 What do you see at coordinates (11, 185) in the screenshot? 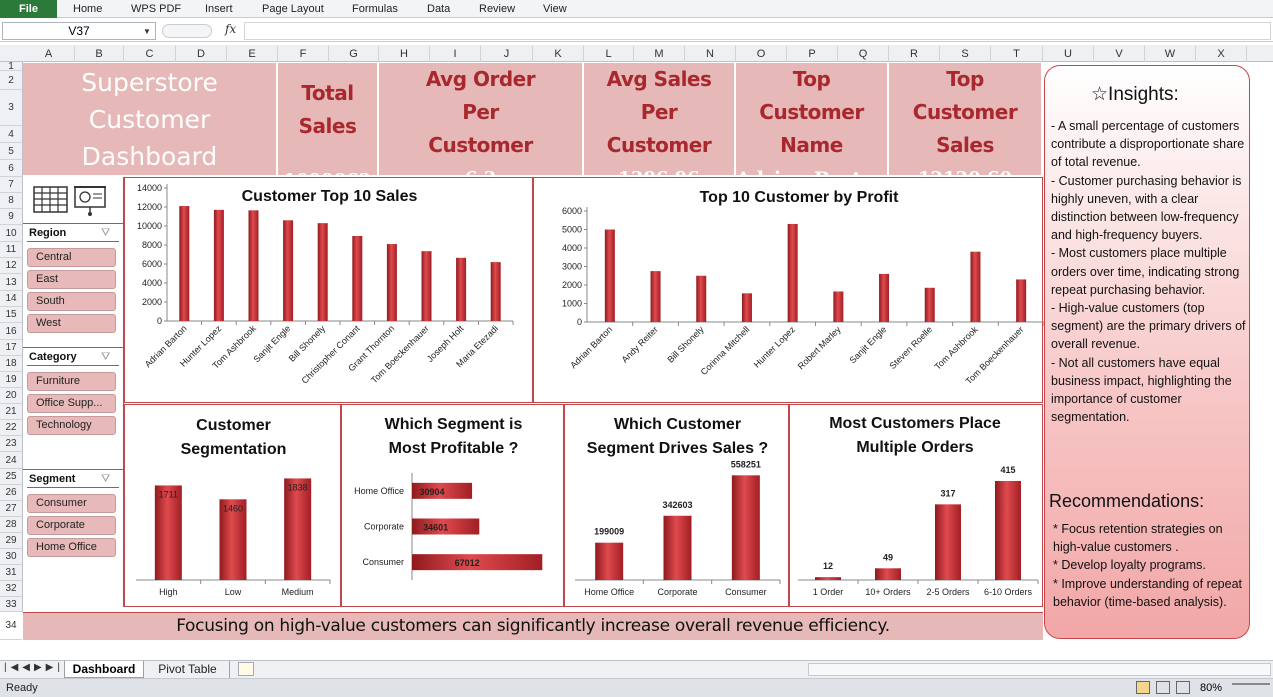
I see `row-header: 7` at bounding box center [11, 185].